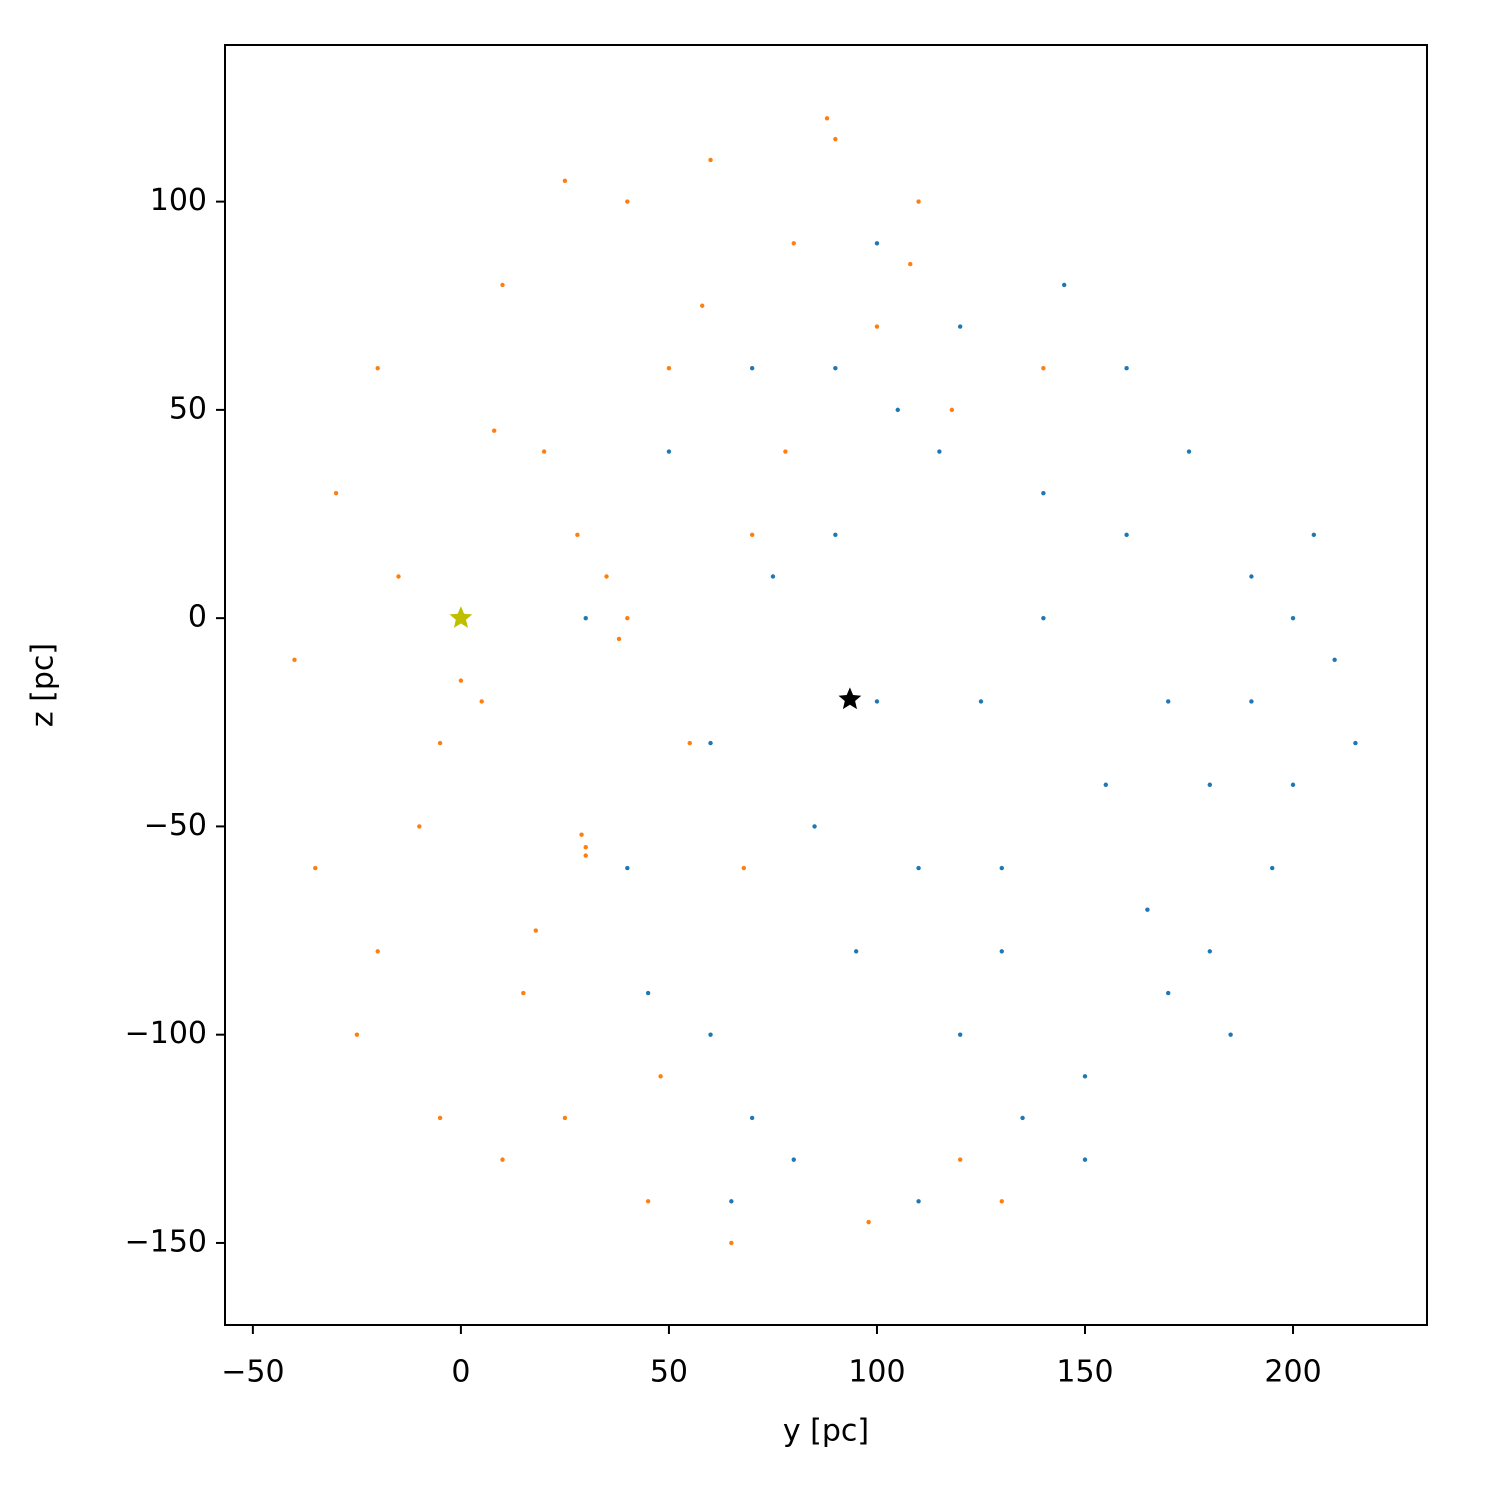  What do you see at coordinates (166, 1241) in the screenshot?
I see `y-tick-label: −150` at bounding box center [166, 1241].